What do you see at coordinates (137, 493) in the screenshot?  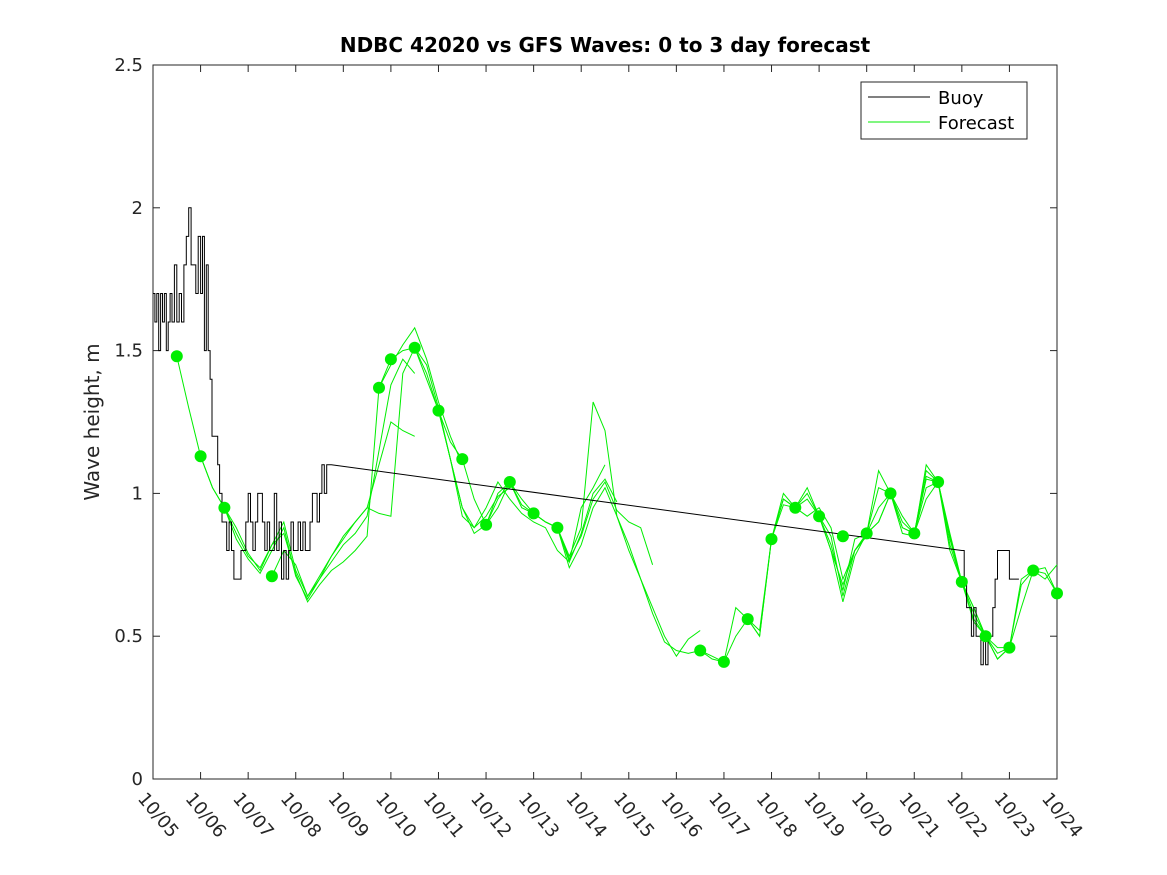 I see `y-tick-label: 1` at bounding box center [137, 493].